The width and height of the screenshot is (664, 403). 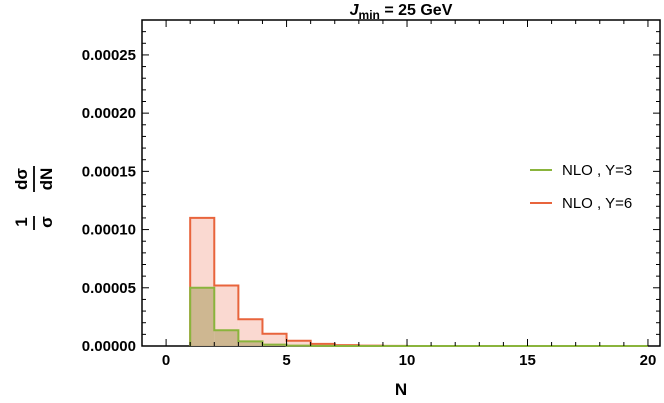 What do you see at coordinates (597, 170) in the screenshot?
I see `legend-label-y3: NLO , Y=3` at bounding box center [597, 170].